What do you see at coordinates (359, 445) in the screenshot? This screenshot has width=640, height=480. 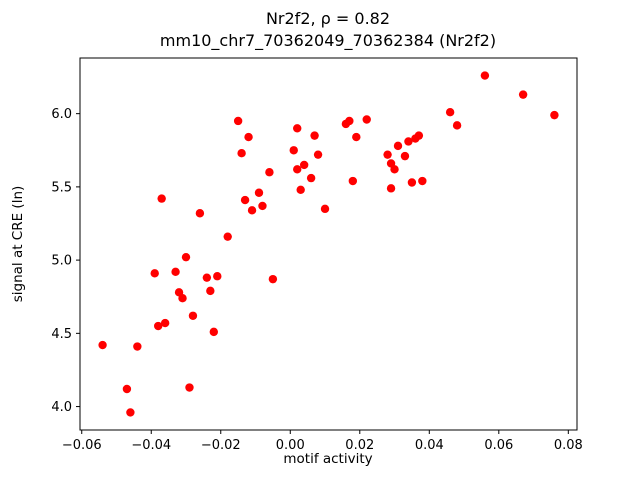 I see `x-tick-label: 0.02` at bounding box center [359, 445].